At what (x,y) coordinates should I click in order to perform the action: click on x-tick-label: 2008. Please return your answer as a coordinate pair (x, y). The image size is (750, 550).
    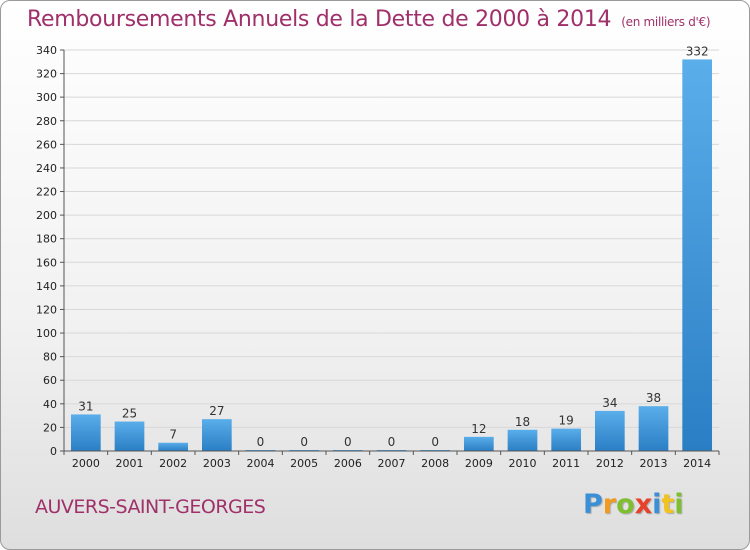
    Looking at the image, I should click on (435, 463).